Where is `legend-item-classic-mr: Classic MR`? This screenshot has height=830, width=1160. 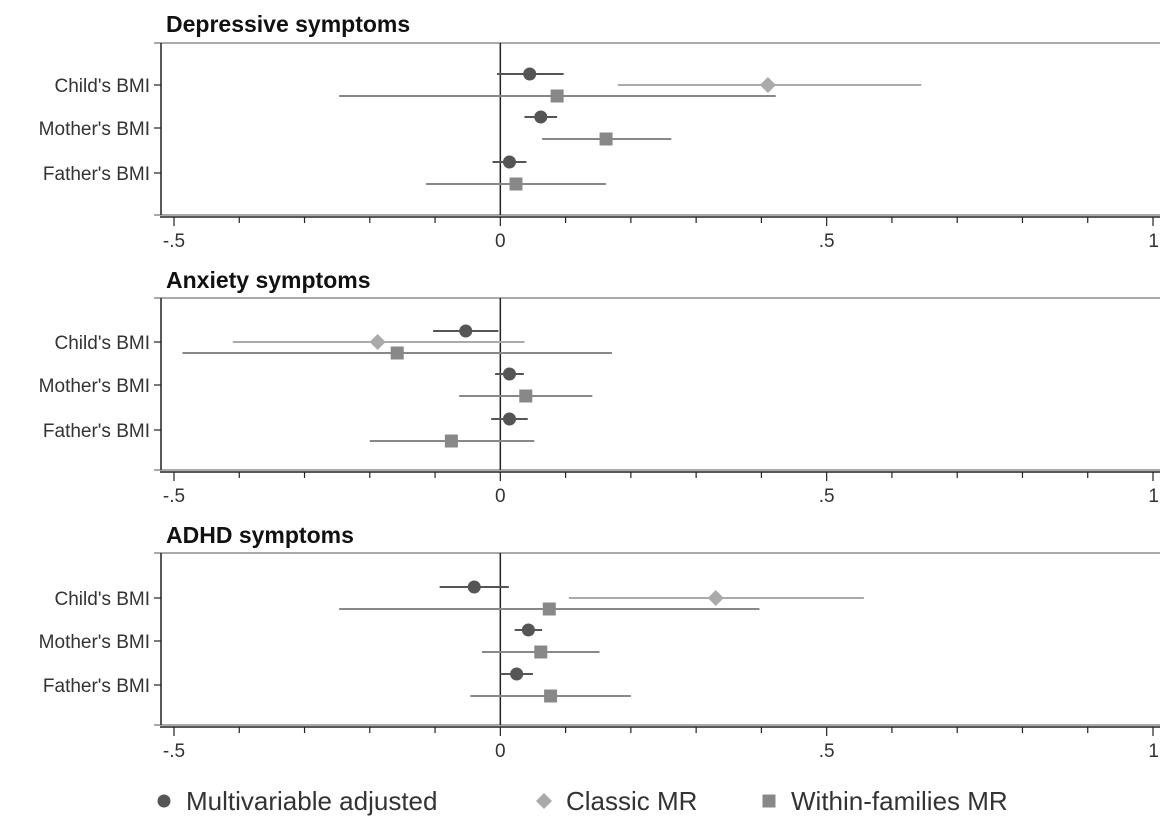
legend-item-classic-mr: Classic MR is located at coordinates (616, 801).